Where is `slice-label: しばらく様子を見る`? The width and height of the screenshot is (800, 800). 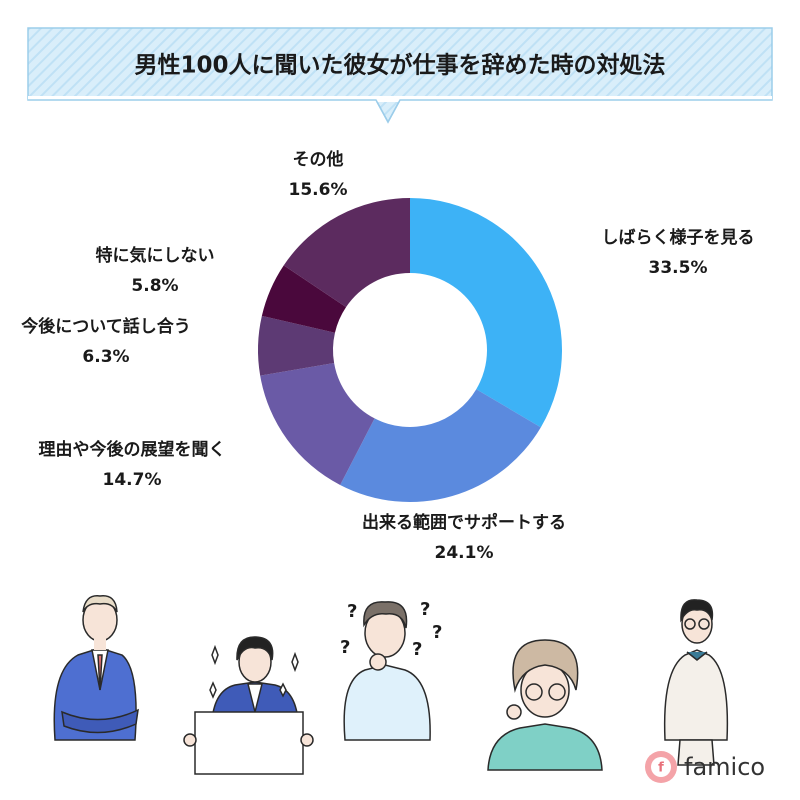
slice-label: しばらく様子を見る is located at coordinates (678, 237).